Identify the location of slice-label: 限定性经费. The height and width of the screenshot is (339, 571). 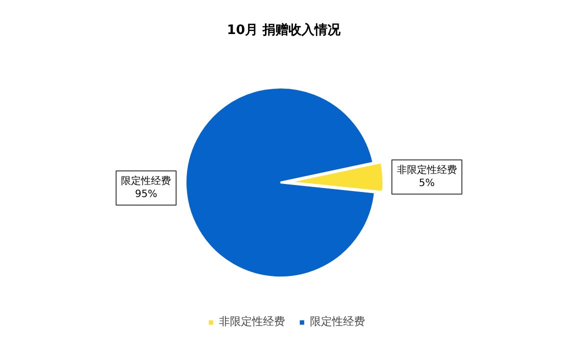
(146, 180).